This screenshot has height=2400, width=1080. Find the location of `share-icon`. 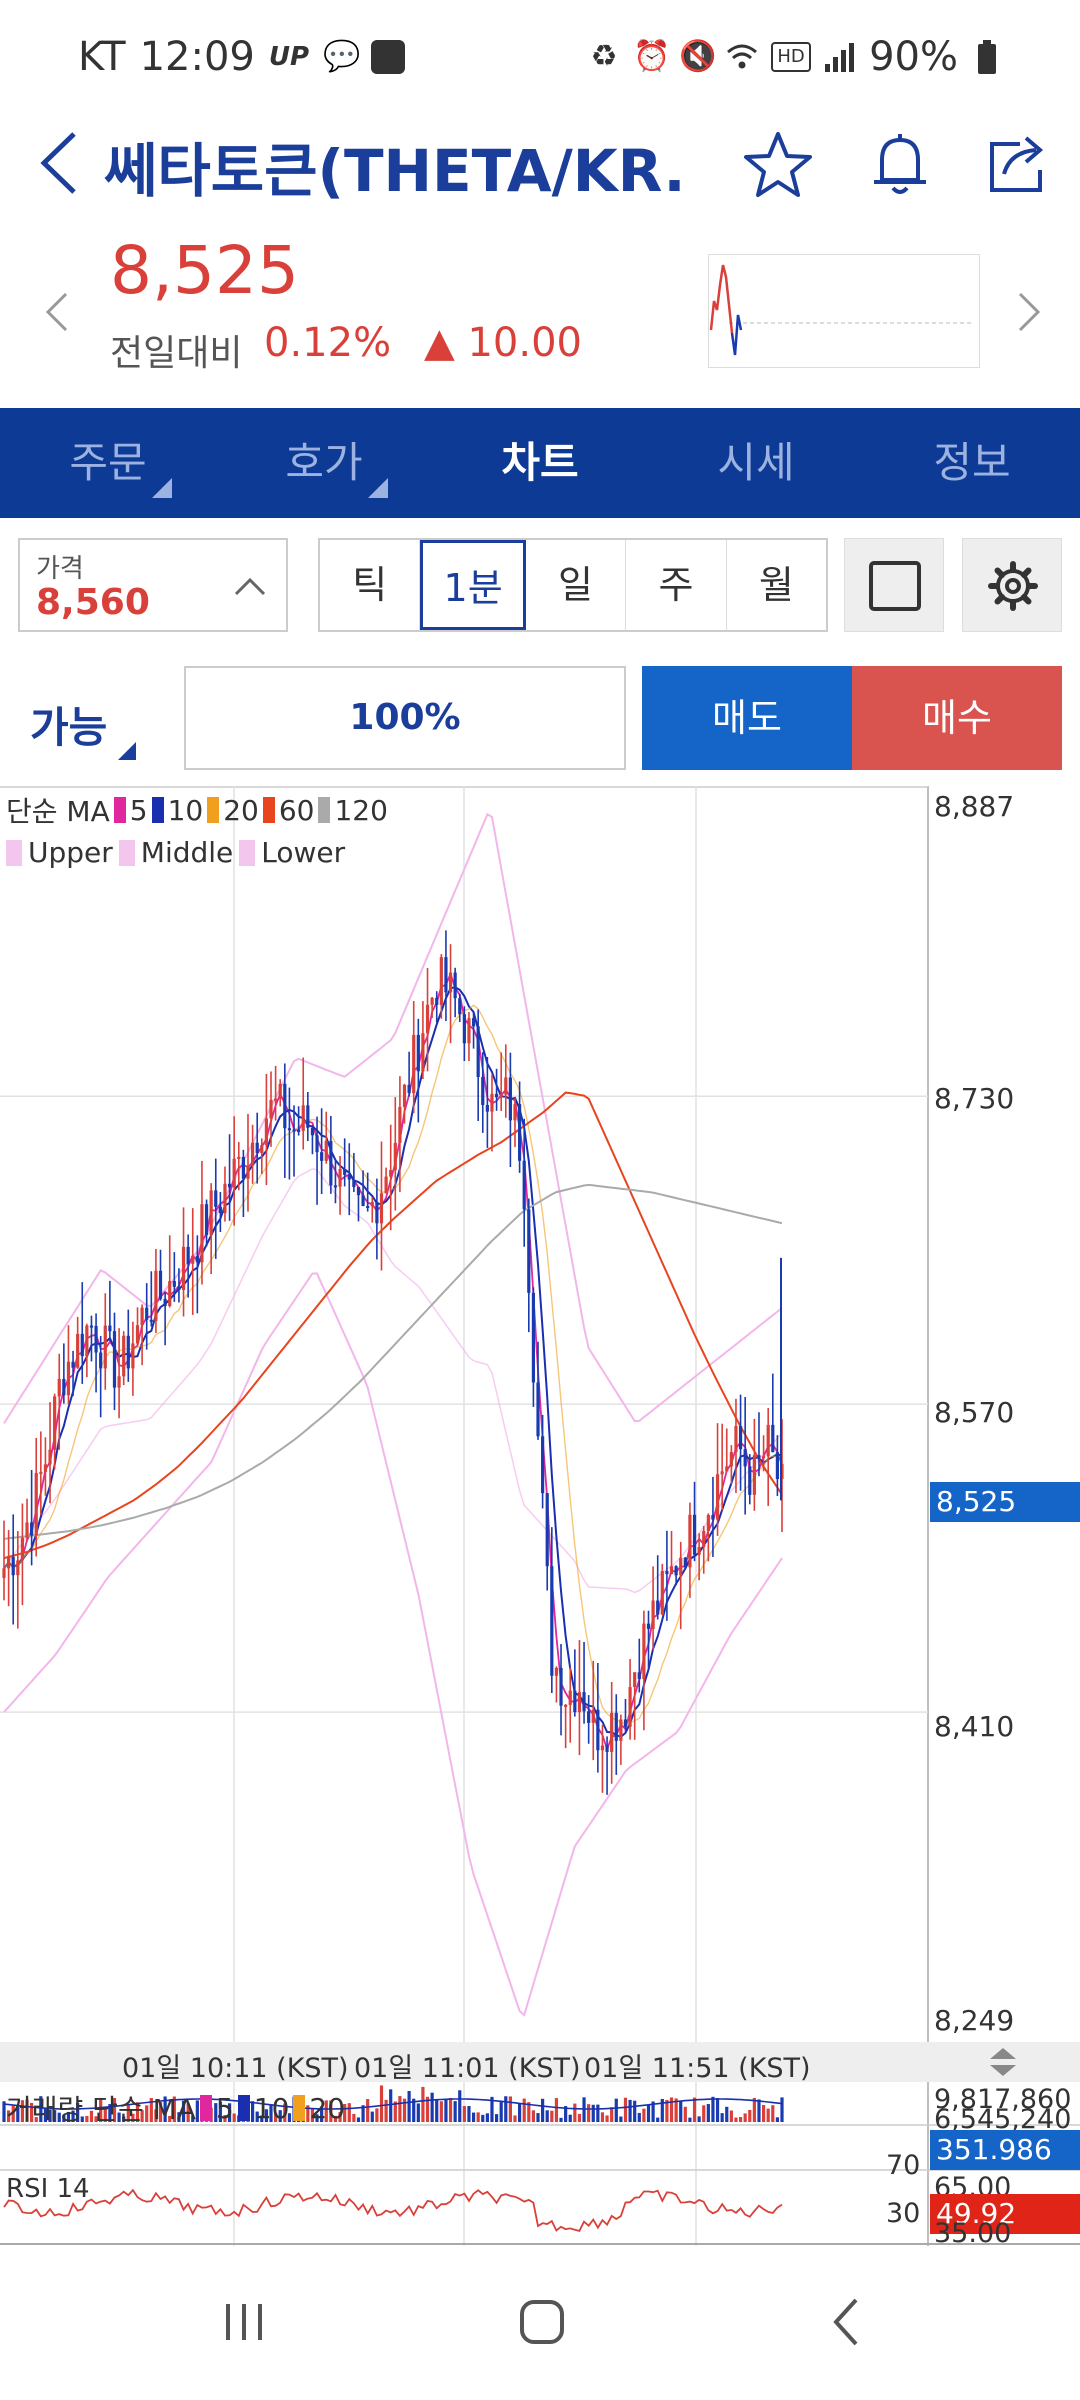

share-icon is located at coordinates (1018, 164).